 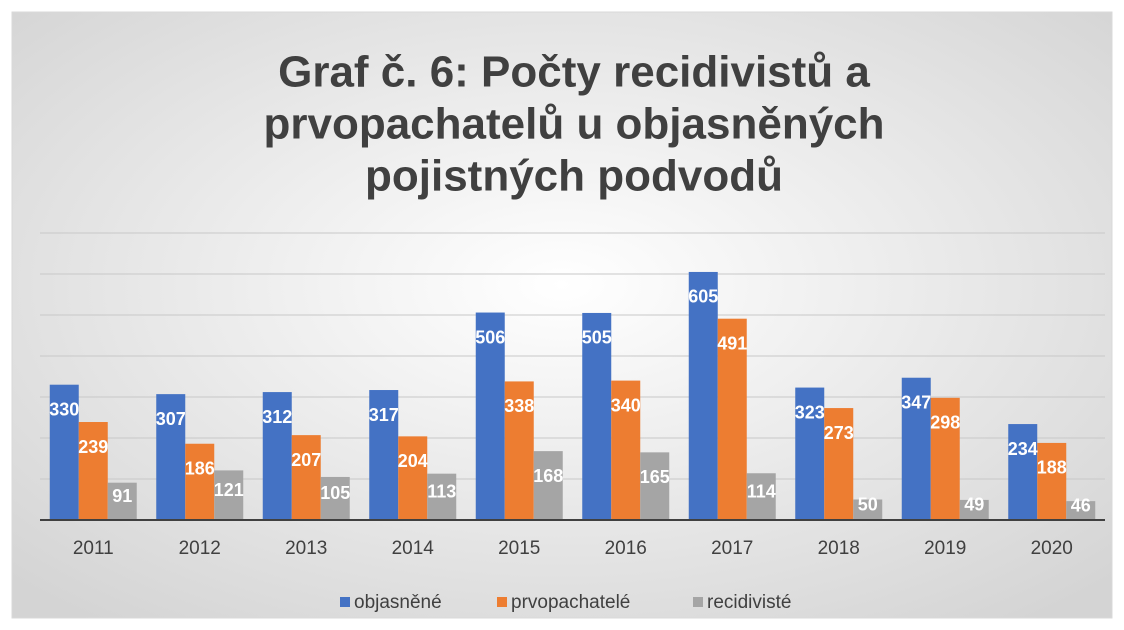 What do you see at coordinates (974, 505) in the screenshot?
I see `data-label: 49` at bounding box center [974, 505].